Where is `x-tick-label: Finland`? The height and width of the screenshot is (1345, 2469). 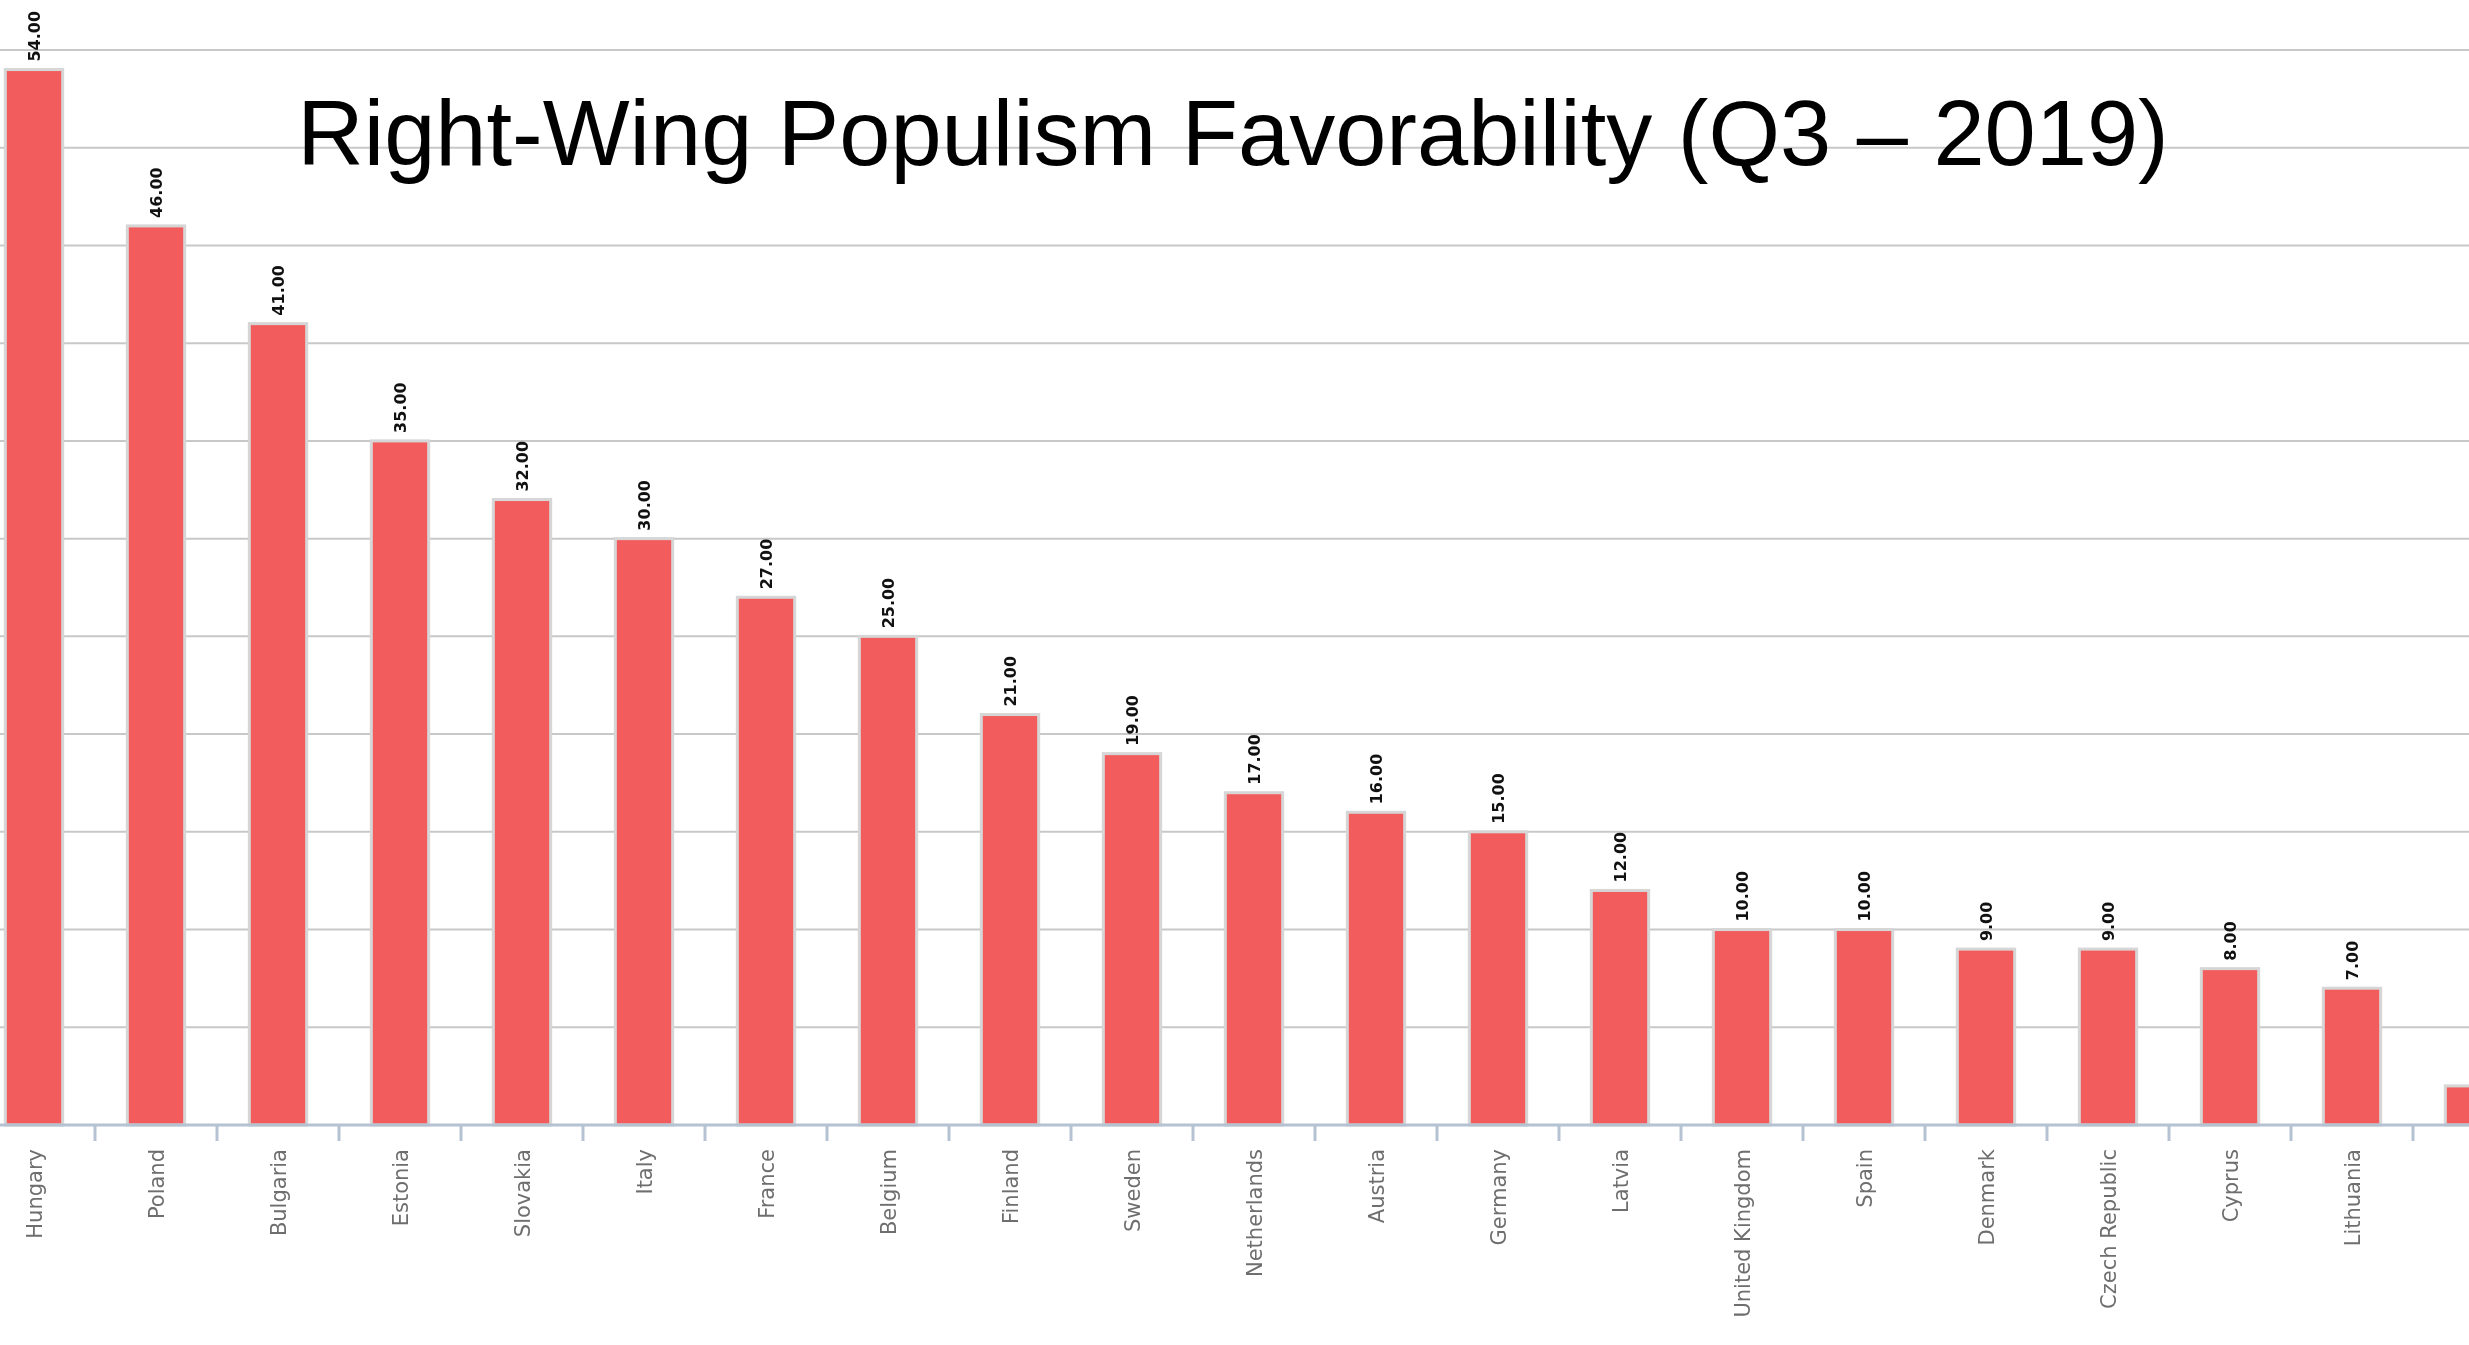 x-tick-label: Finland is located at coordinates (1011, 1187).